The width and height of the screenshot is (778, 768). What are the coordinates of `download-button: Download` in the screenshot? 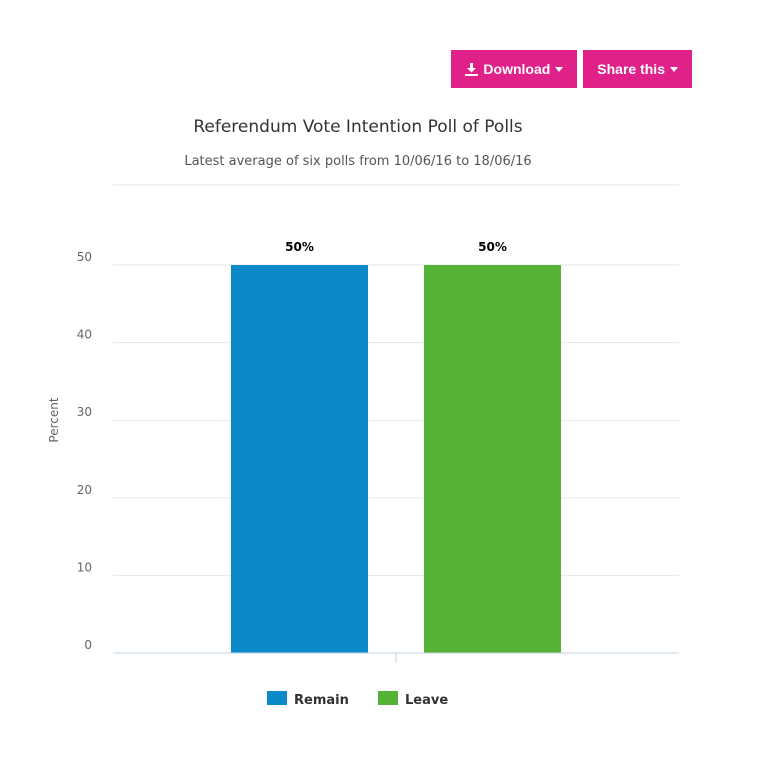 It's located at (514, 69).